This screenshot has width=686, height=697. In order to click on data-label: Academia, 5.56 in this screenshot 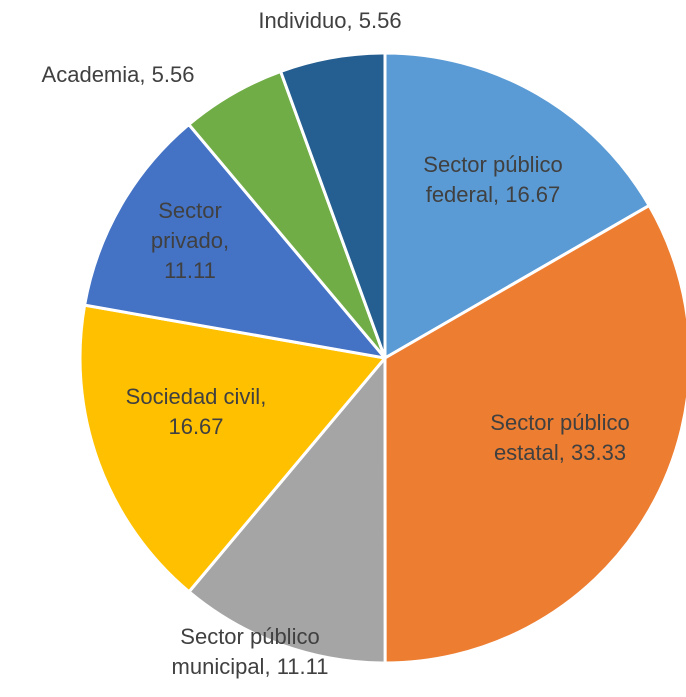, I will do `click(119, 75)`.